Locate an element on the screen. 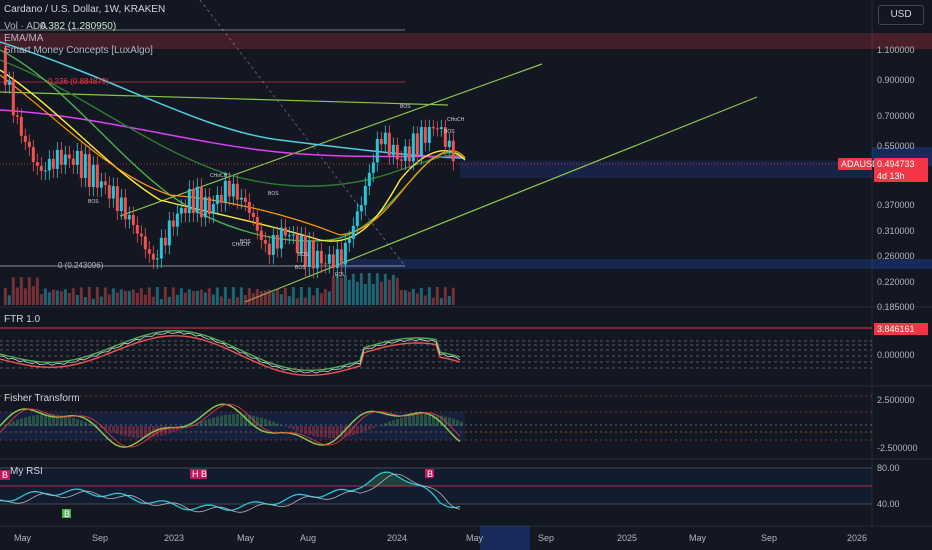 The image size is (932, 550). rsi-legend: My RSI is located at coordinates (26, 471).